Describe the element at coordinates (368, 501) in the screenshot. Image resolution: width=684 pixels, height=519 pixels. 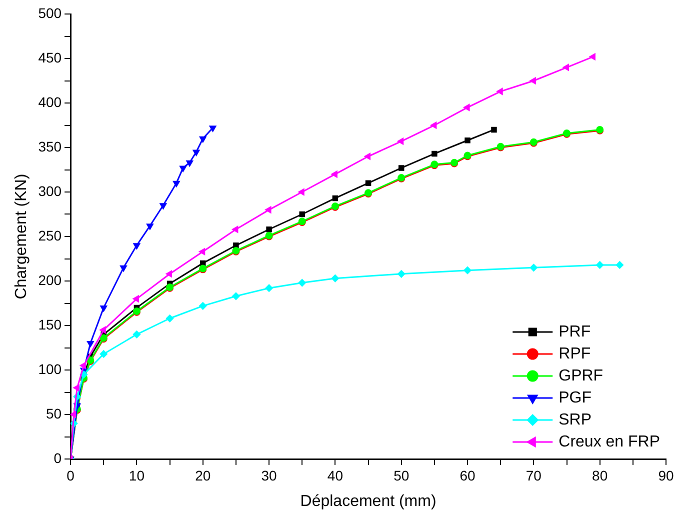
I see `x-axis-title: Déplacement (mm)` at that location.